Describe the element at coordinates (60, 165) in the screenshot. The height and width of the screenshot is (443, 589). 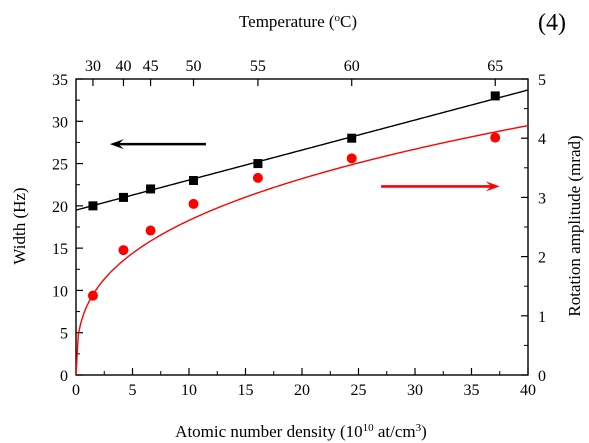
I see `y-left-tick-label: 25` at that location.